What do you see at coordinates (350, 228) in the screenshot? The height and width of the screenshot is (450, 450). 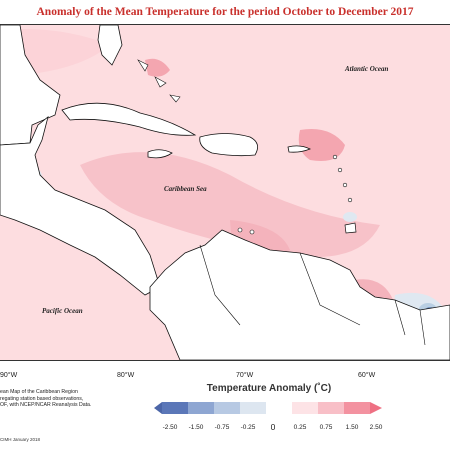 I see `land-trinidad` at bounding box center [350, 228].